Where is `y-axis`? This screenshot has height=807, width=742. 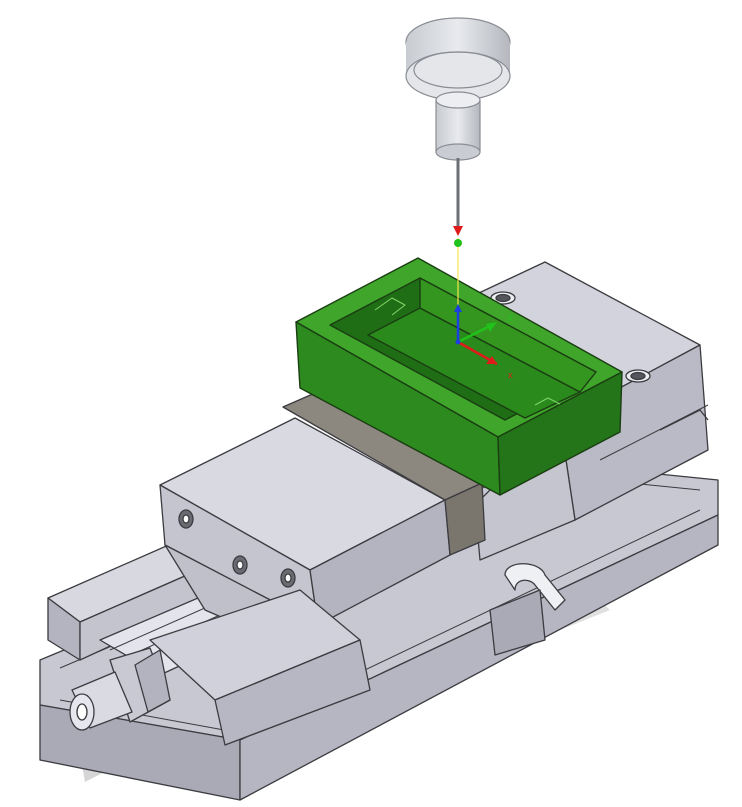 y-axis is located at coordinates (475, 333).